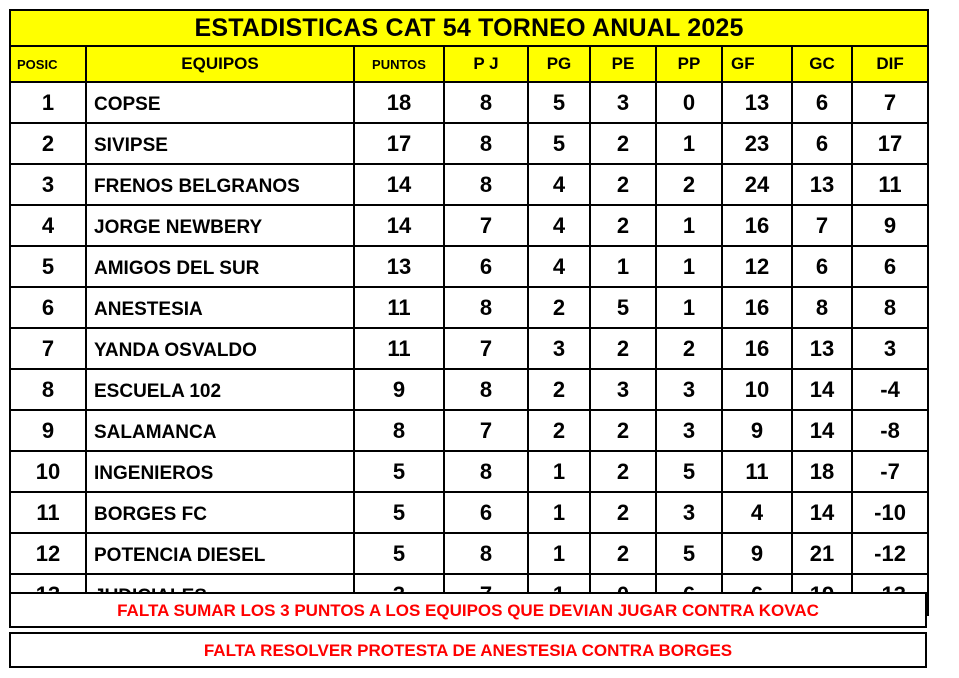 This screenshot has width=959, height=678. What do you see at coordinates (757, 143) in the screenshot?
I see `cell-goals-for: 23` at bounding box center [757, 143].